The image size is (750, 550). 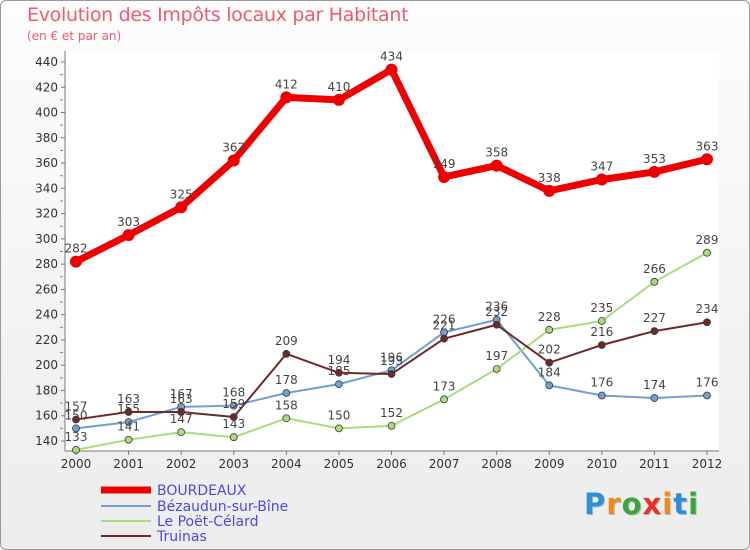 What do you see at coordinates (46, 416) in the screenshot?
I see `y-tick-label: 160` at bounding box center [46, 416].